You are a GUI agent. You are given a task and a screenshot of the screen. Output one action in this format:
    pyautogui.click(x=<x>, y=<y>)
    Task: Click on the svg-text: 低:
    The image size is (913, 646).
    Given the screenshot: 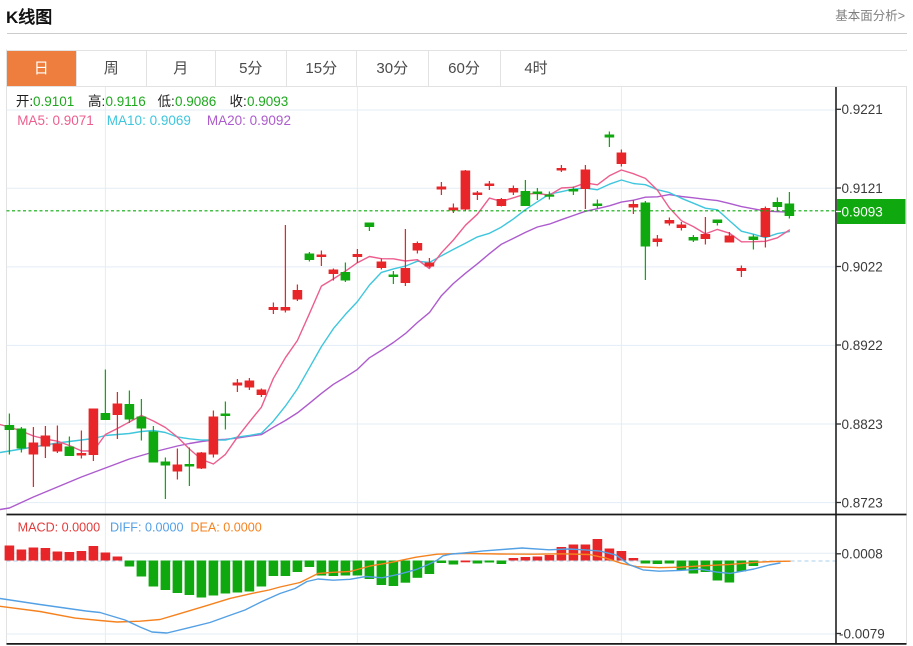 What is the action you would take?
    pyautogui.click(x=166, y=101)
    